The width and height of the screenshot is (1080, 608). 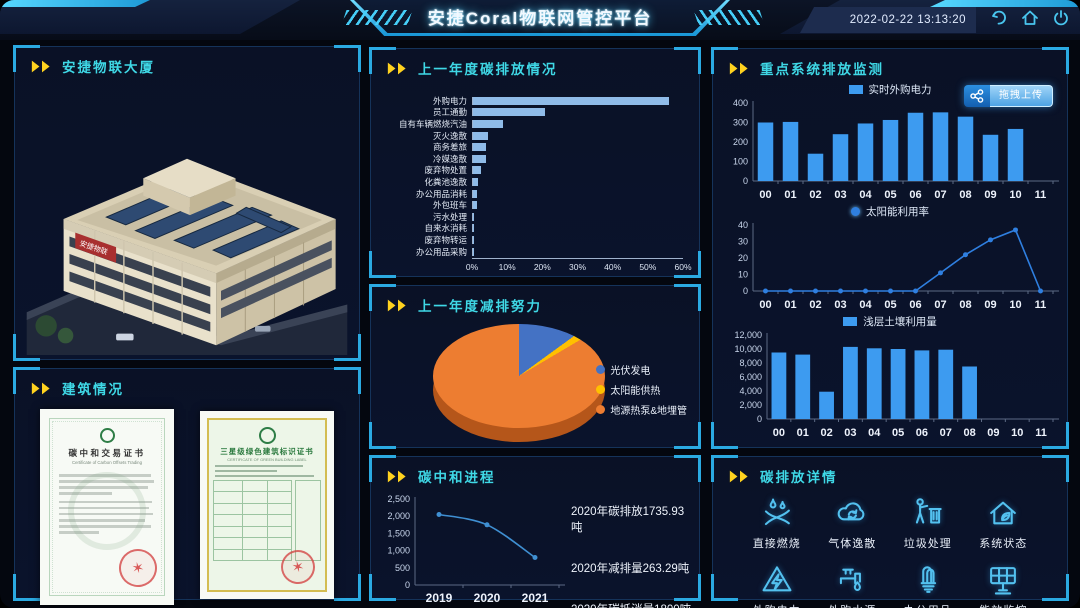 What do you see at coordinates (93, 389) in the screenshot?
I see `panel-title-construction: 建筑情况` at bounding box center [93, 389].